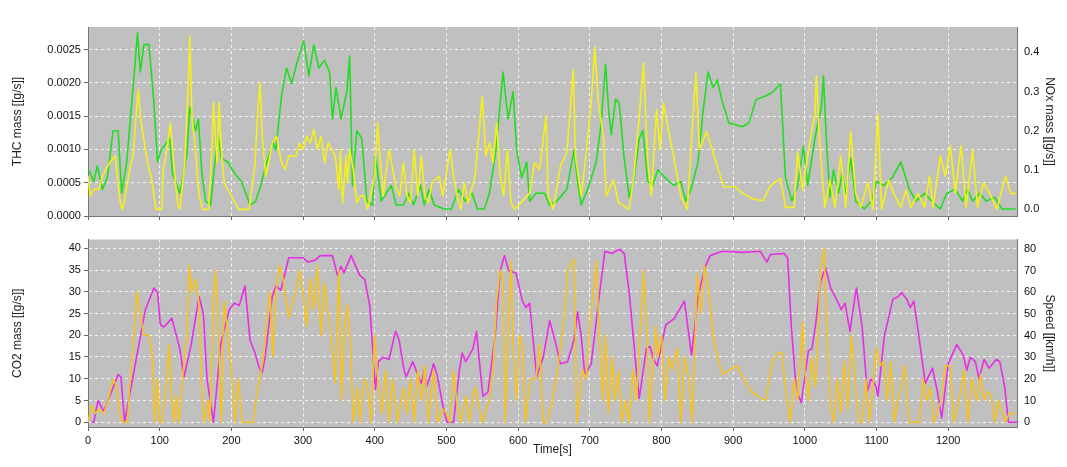  I want to click on y-tick-label: 0.0010, so click(64, 148).